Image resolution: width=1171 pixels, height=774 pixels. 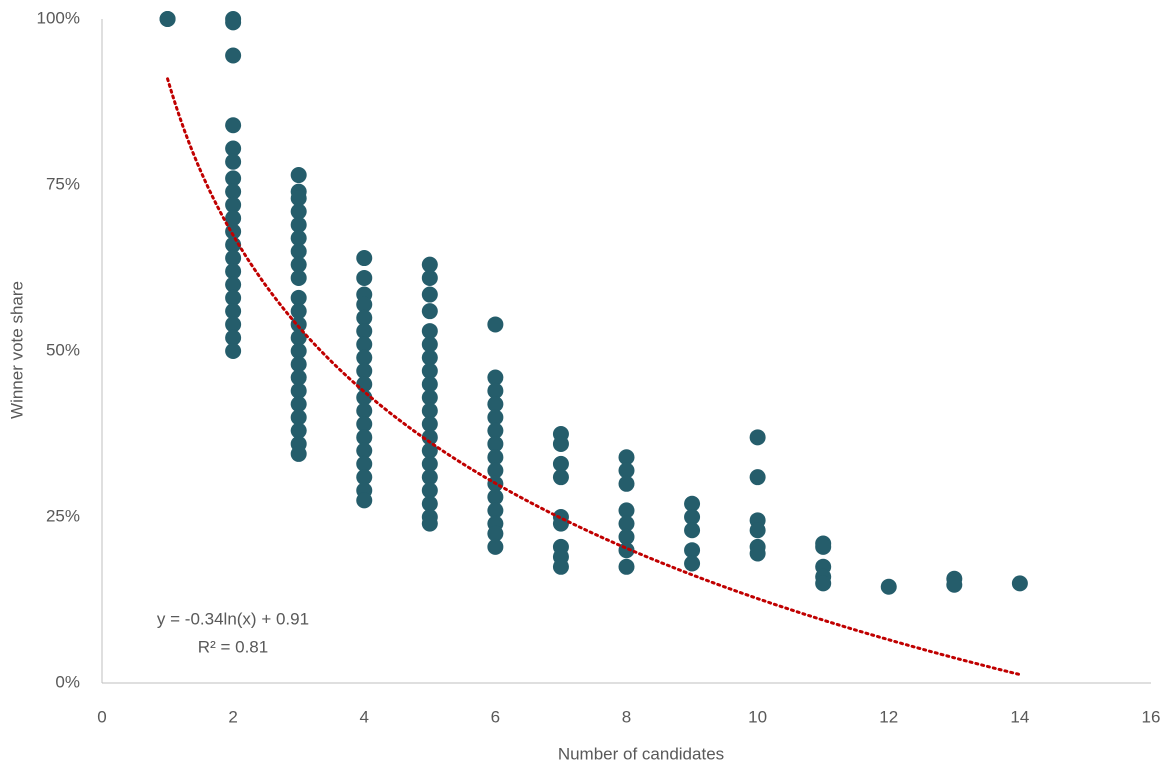 I want to click on x-tick-label: 14, so click(x=1019, y=716).